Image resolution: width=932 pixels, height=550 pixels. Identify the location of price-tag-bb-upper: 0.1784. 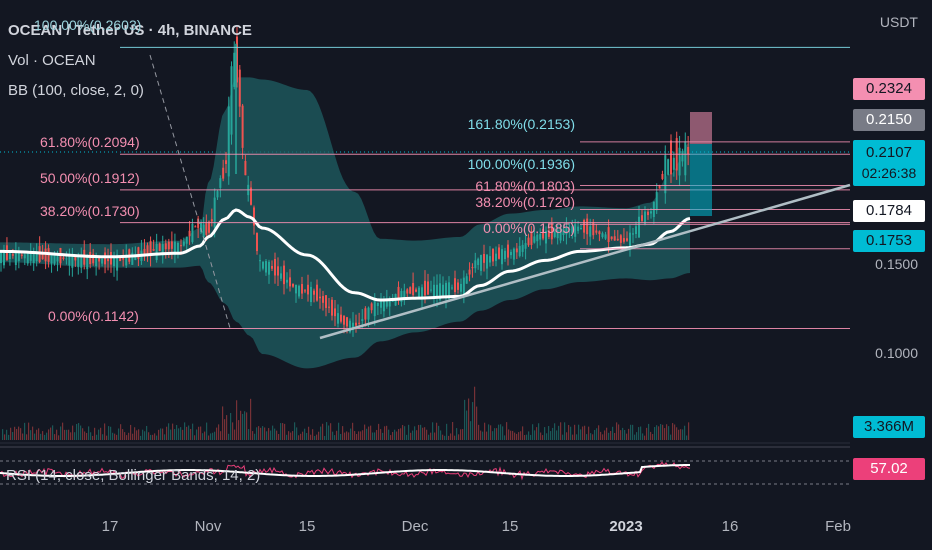
(889, 211).